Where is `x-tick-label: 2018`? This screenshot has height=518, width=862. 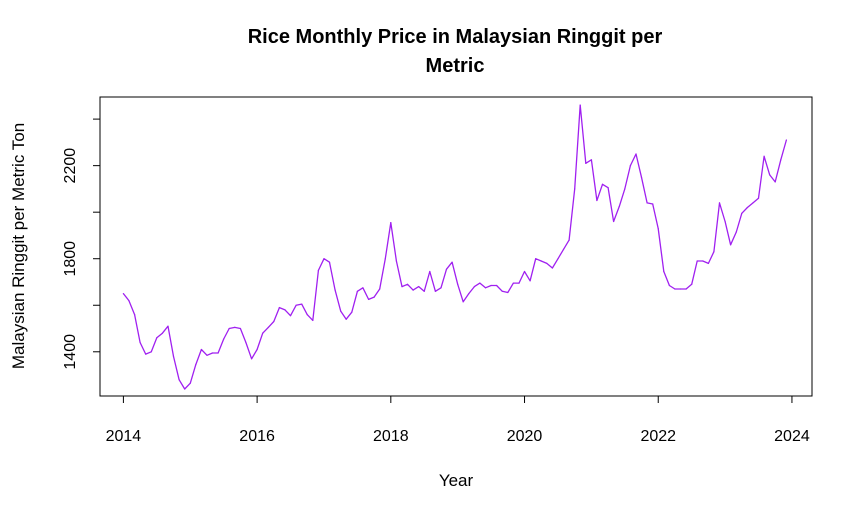 x-tick-label: 2018 is located at coordinates (391, 436).